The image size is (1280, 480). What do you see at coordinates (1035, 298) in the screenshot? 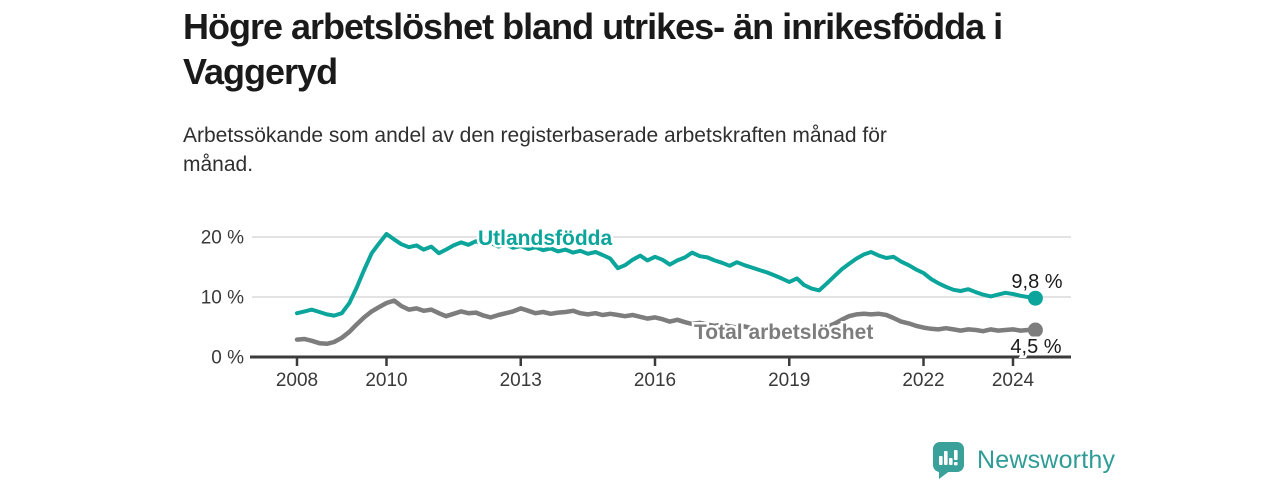
I see `utlandsfodda-end-dot` at bounding box center [1035, 298].